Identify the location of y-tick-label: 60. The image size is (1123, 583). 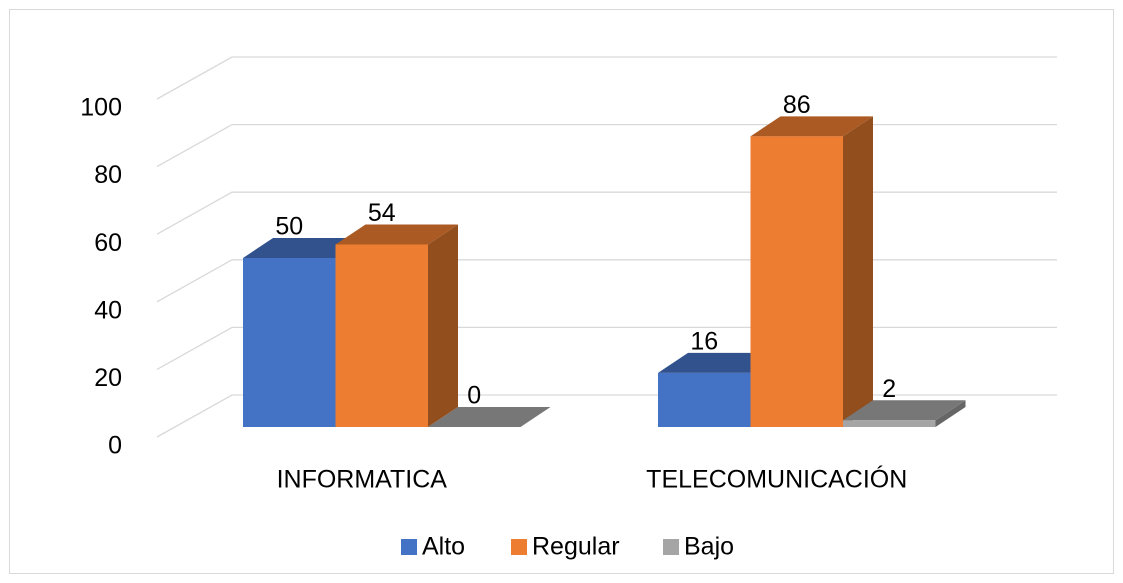
(108, 243).